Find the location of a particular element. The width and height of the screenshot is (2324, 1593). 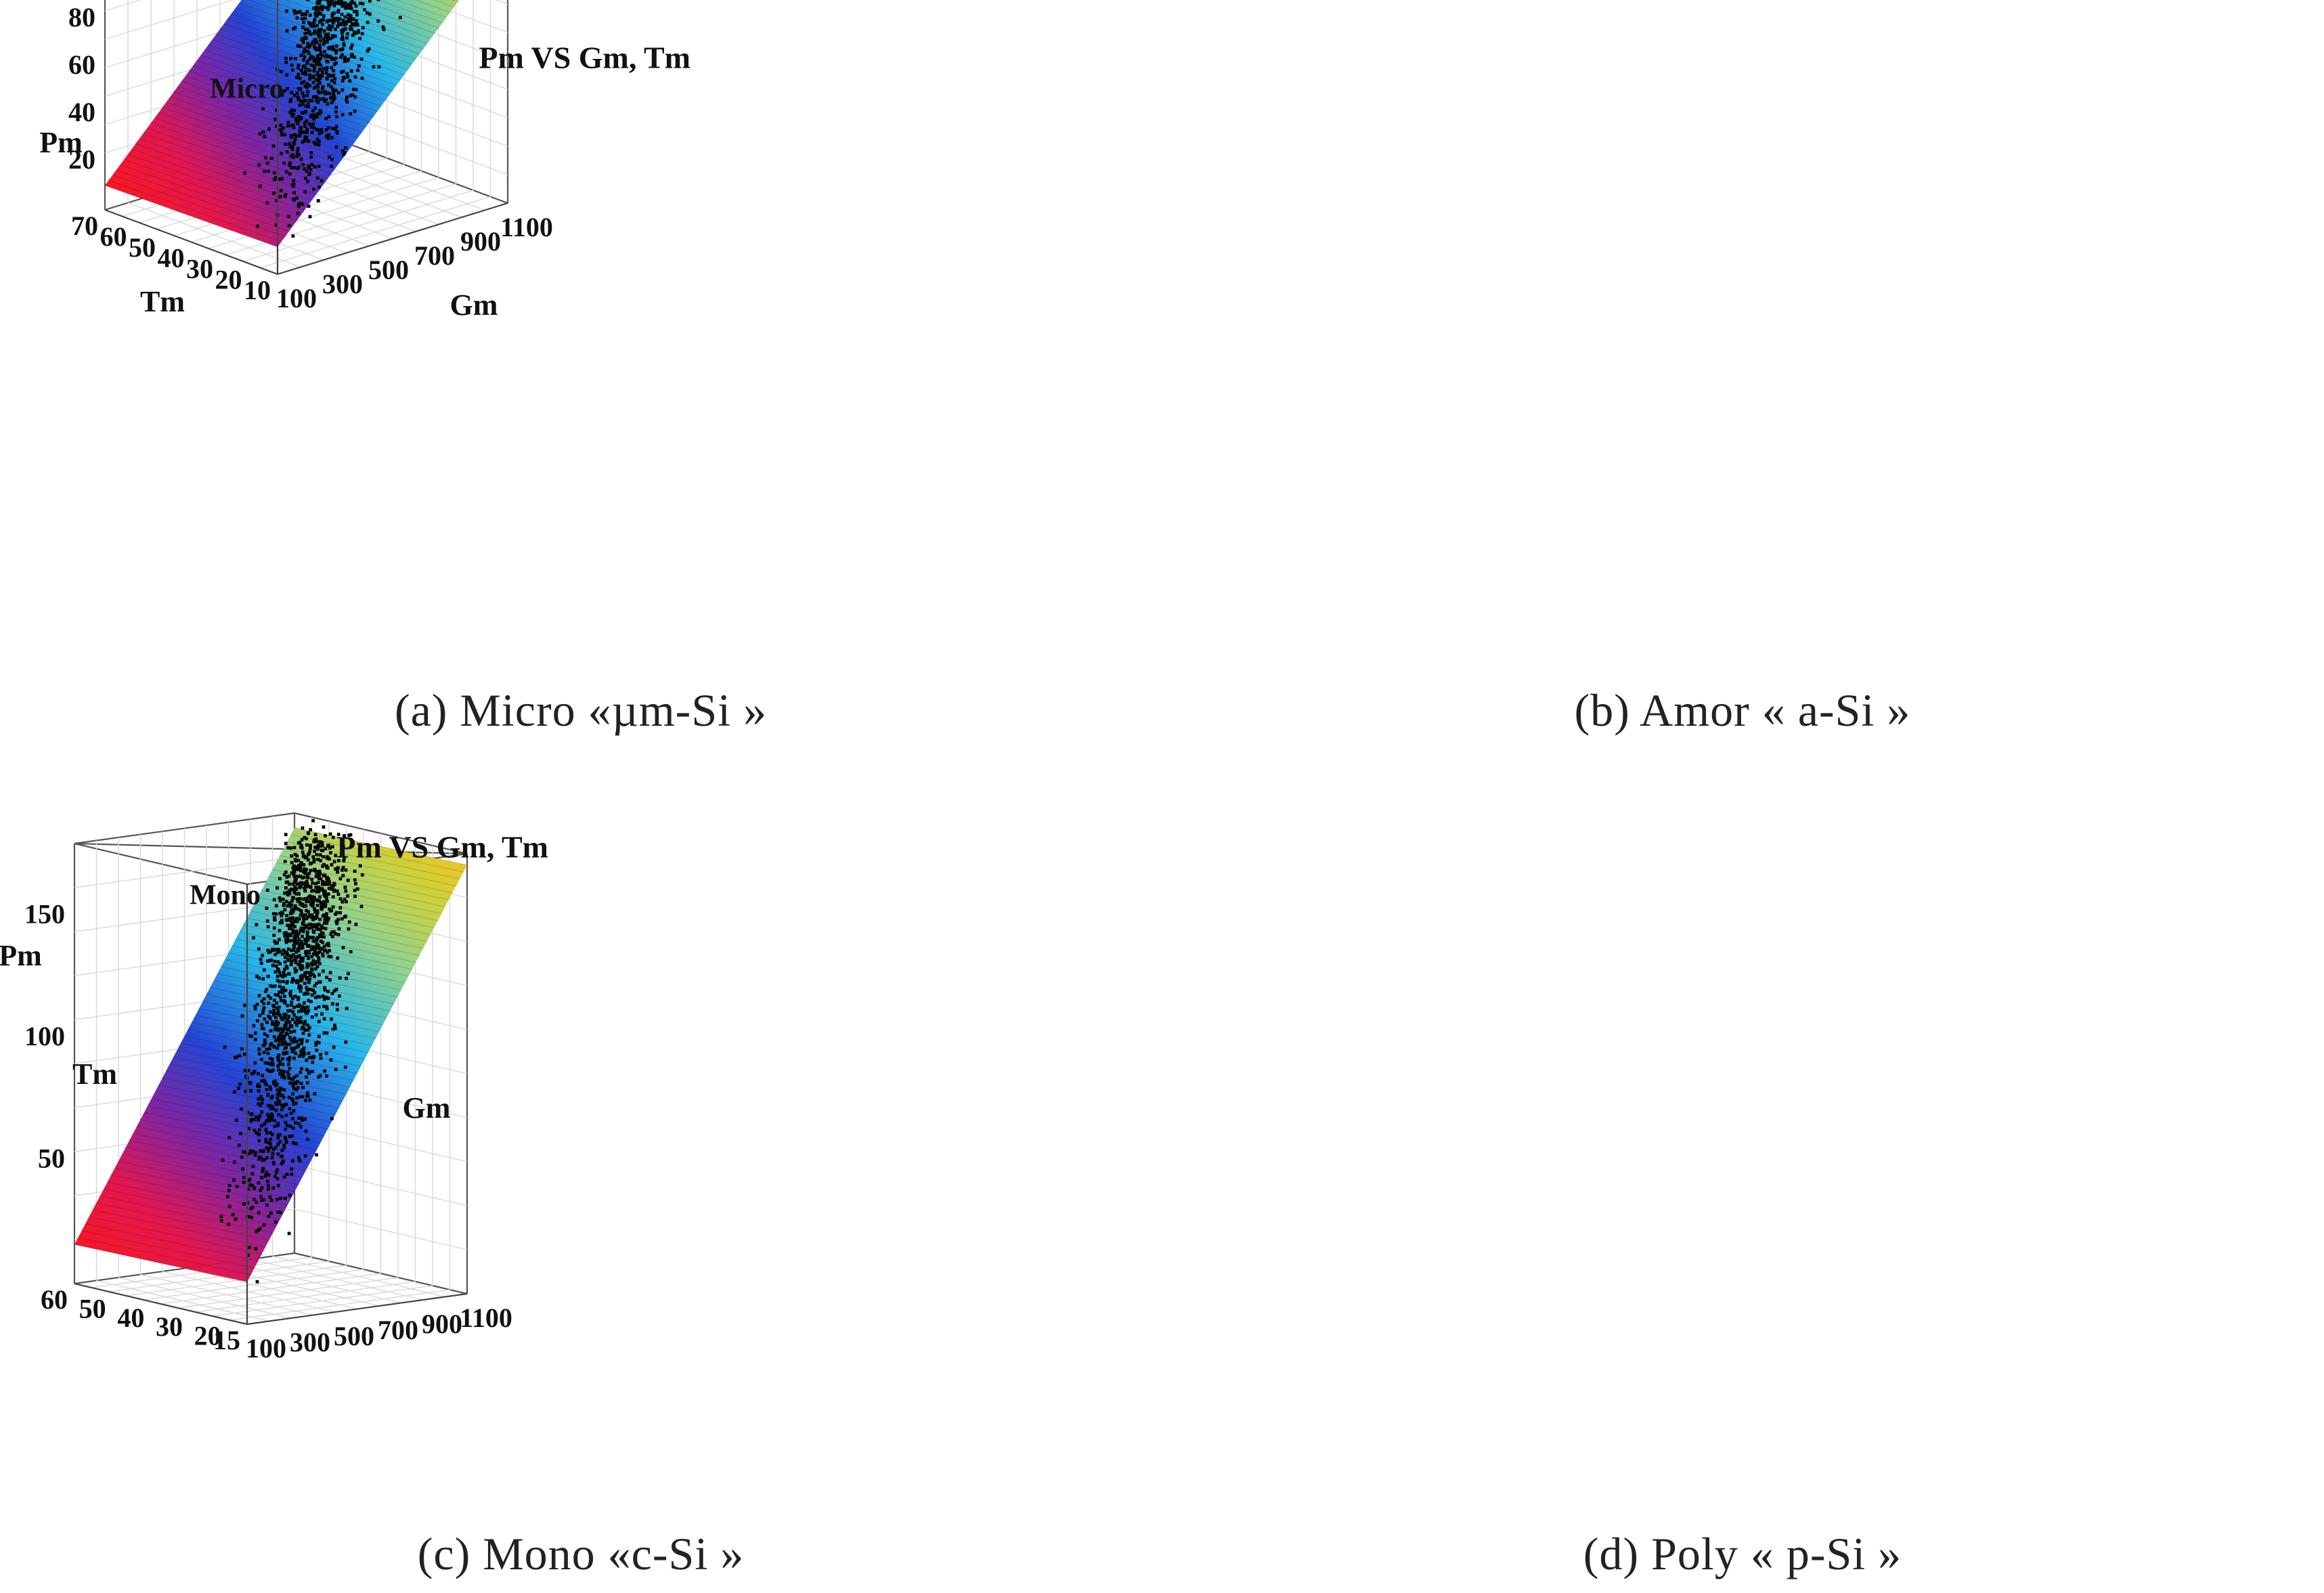

tm-tick-label: 15 is located at coordinates (227, 1340).